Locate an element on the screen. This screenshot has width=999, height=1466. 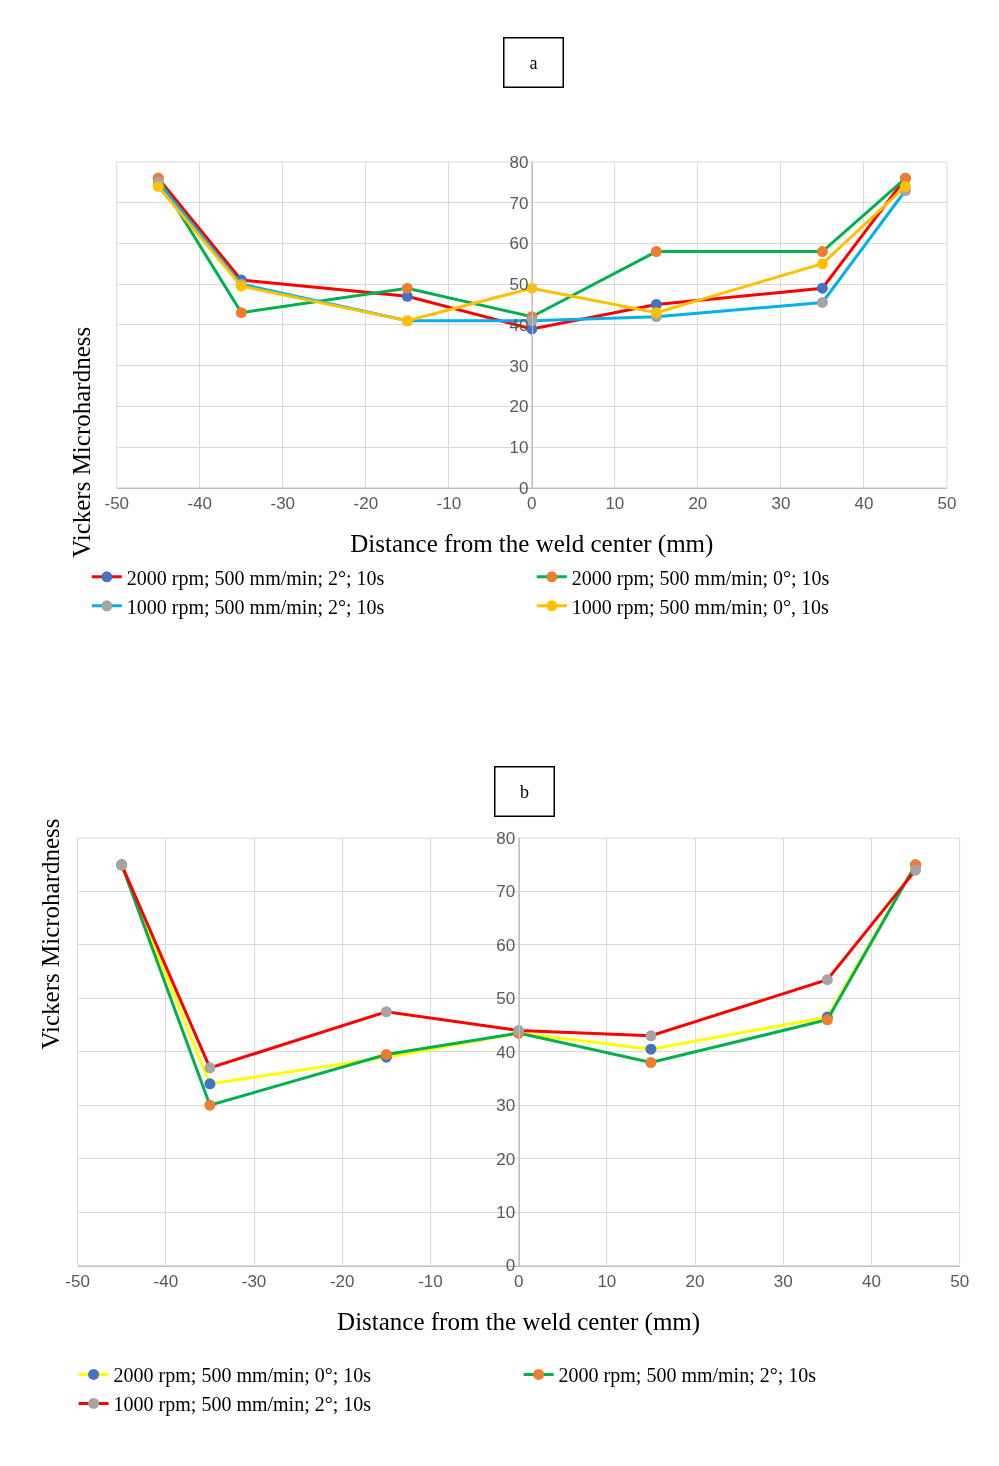
y-tick-label: 40 is located at coordinates (506, 1052).